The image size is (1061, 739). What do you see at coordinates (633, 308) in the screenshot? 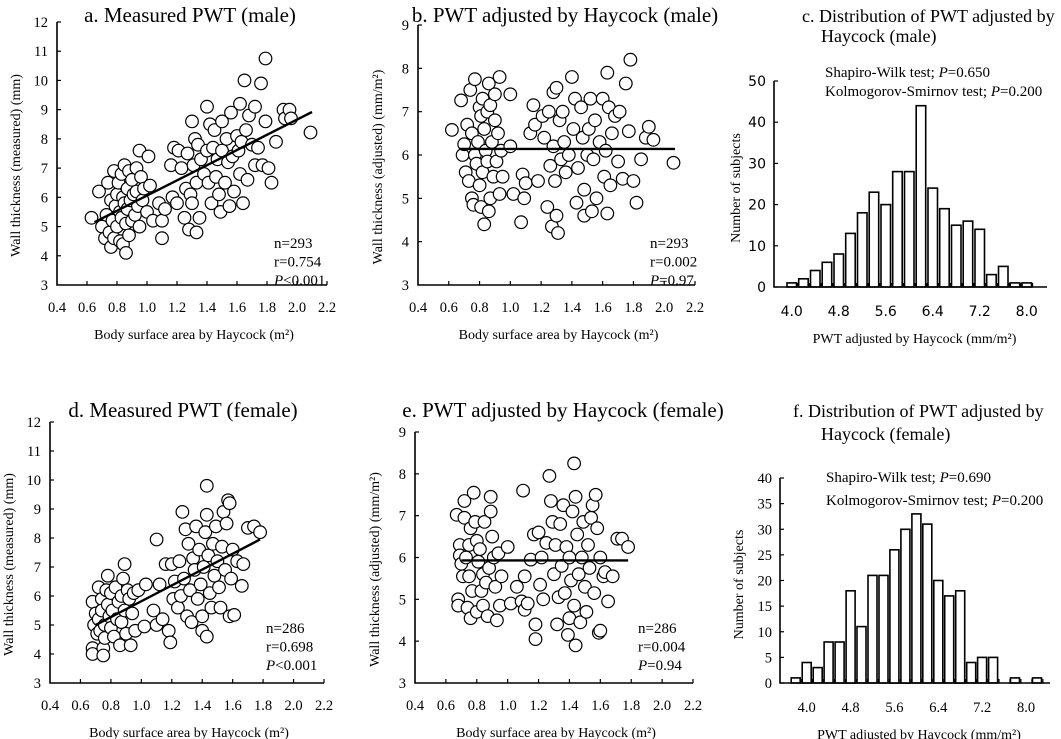
I see `x-tick-label: 1.8` at bounding box center [633, 308].